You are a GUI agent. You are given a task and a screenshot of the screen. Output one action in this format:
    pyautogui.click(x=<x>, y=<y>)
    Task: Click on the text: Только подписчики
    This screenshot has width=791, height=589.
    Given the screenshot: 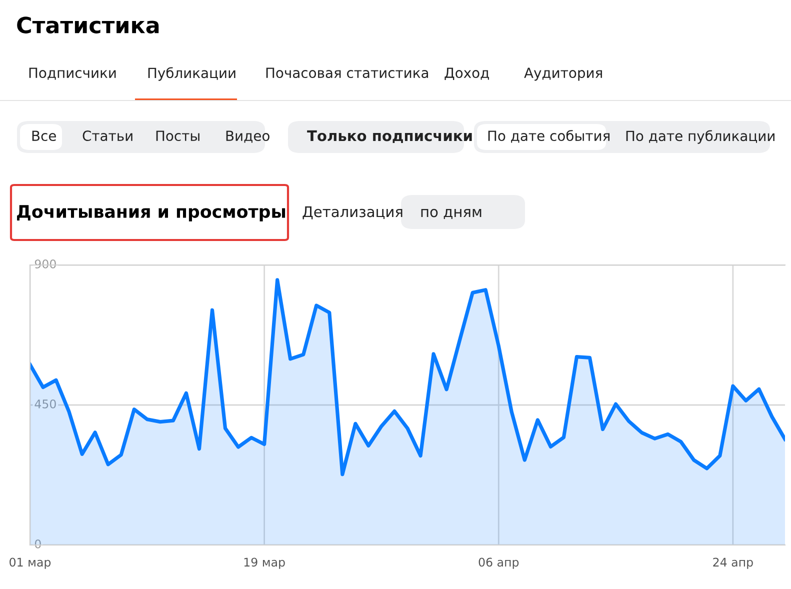 What is the action you would take?
    pyautogui.click(x=389, y=137)
    